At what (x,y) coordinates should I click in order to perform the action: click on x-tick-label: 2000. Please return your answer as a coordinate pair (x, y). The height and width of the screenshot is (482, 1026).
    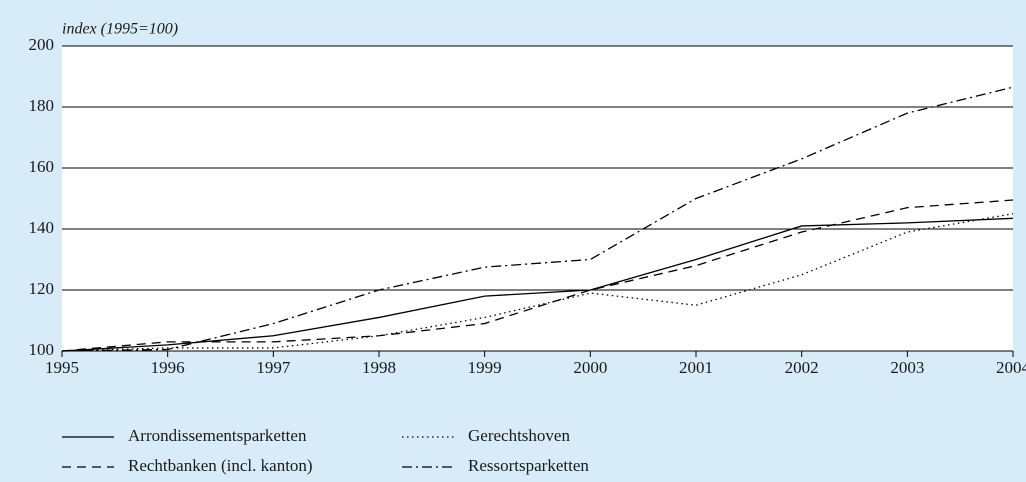
    Looking at the image, I should click on (590, 367).